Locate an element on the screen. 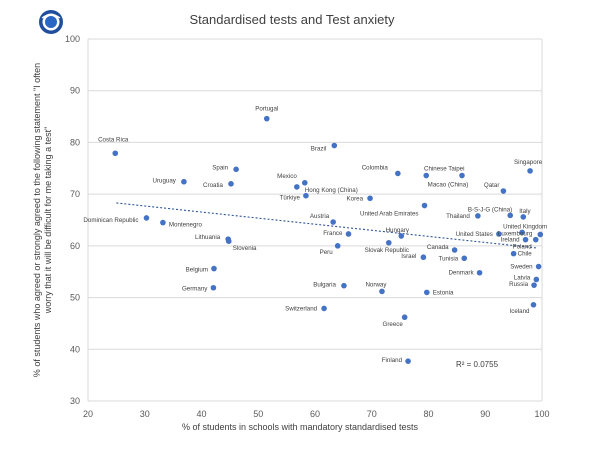 The height and width of the screenshot is (449, 600). data-point-label: Chinese Taipei is located at coordinates (444, 169).